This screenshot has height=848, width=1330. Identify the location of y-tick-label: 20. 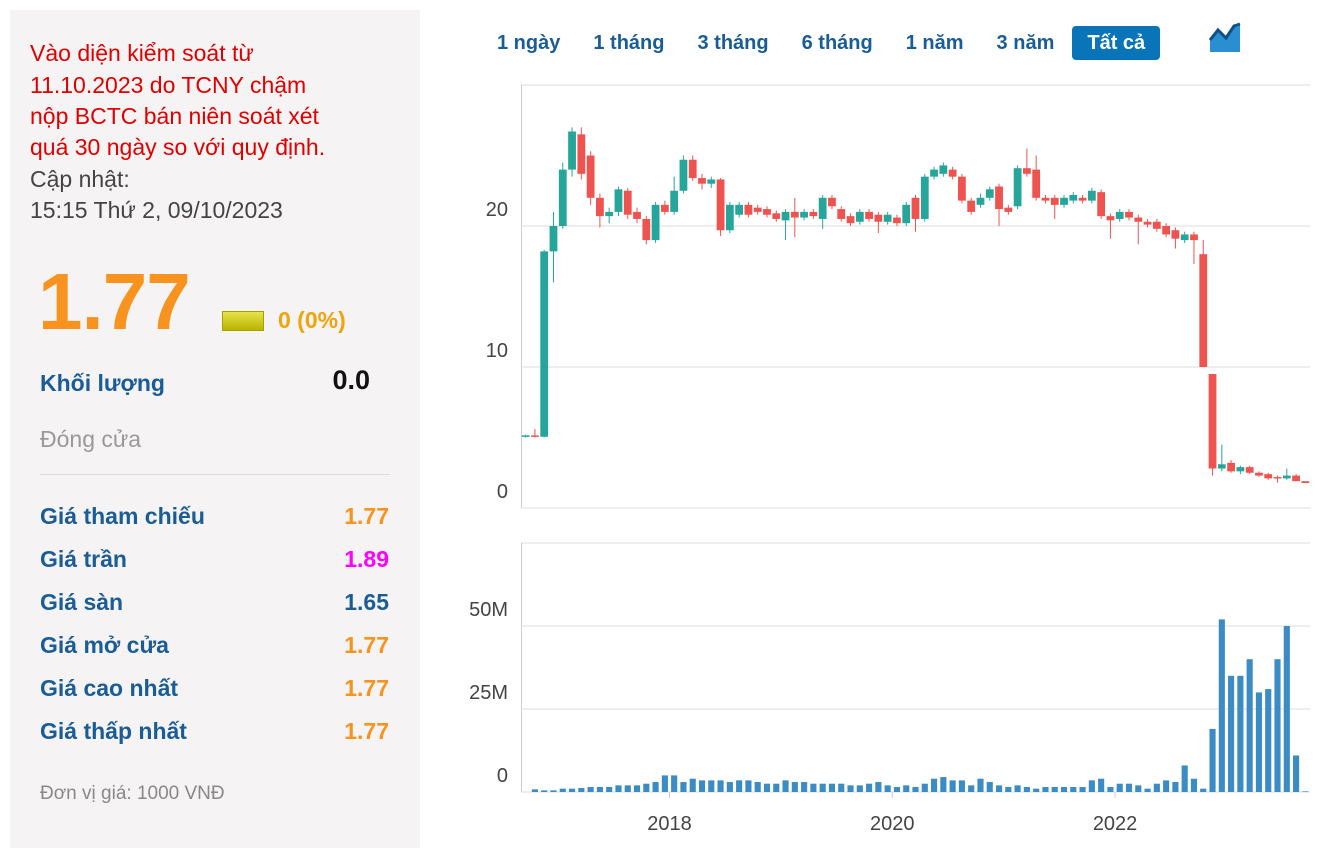
(497, 210).